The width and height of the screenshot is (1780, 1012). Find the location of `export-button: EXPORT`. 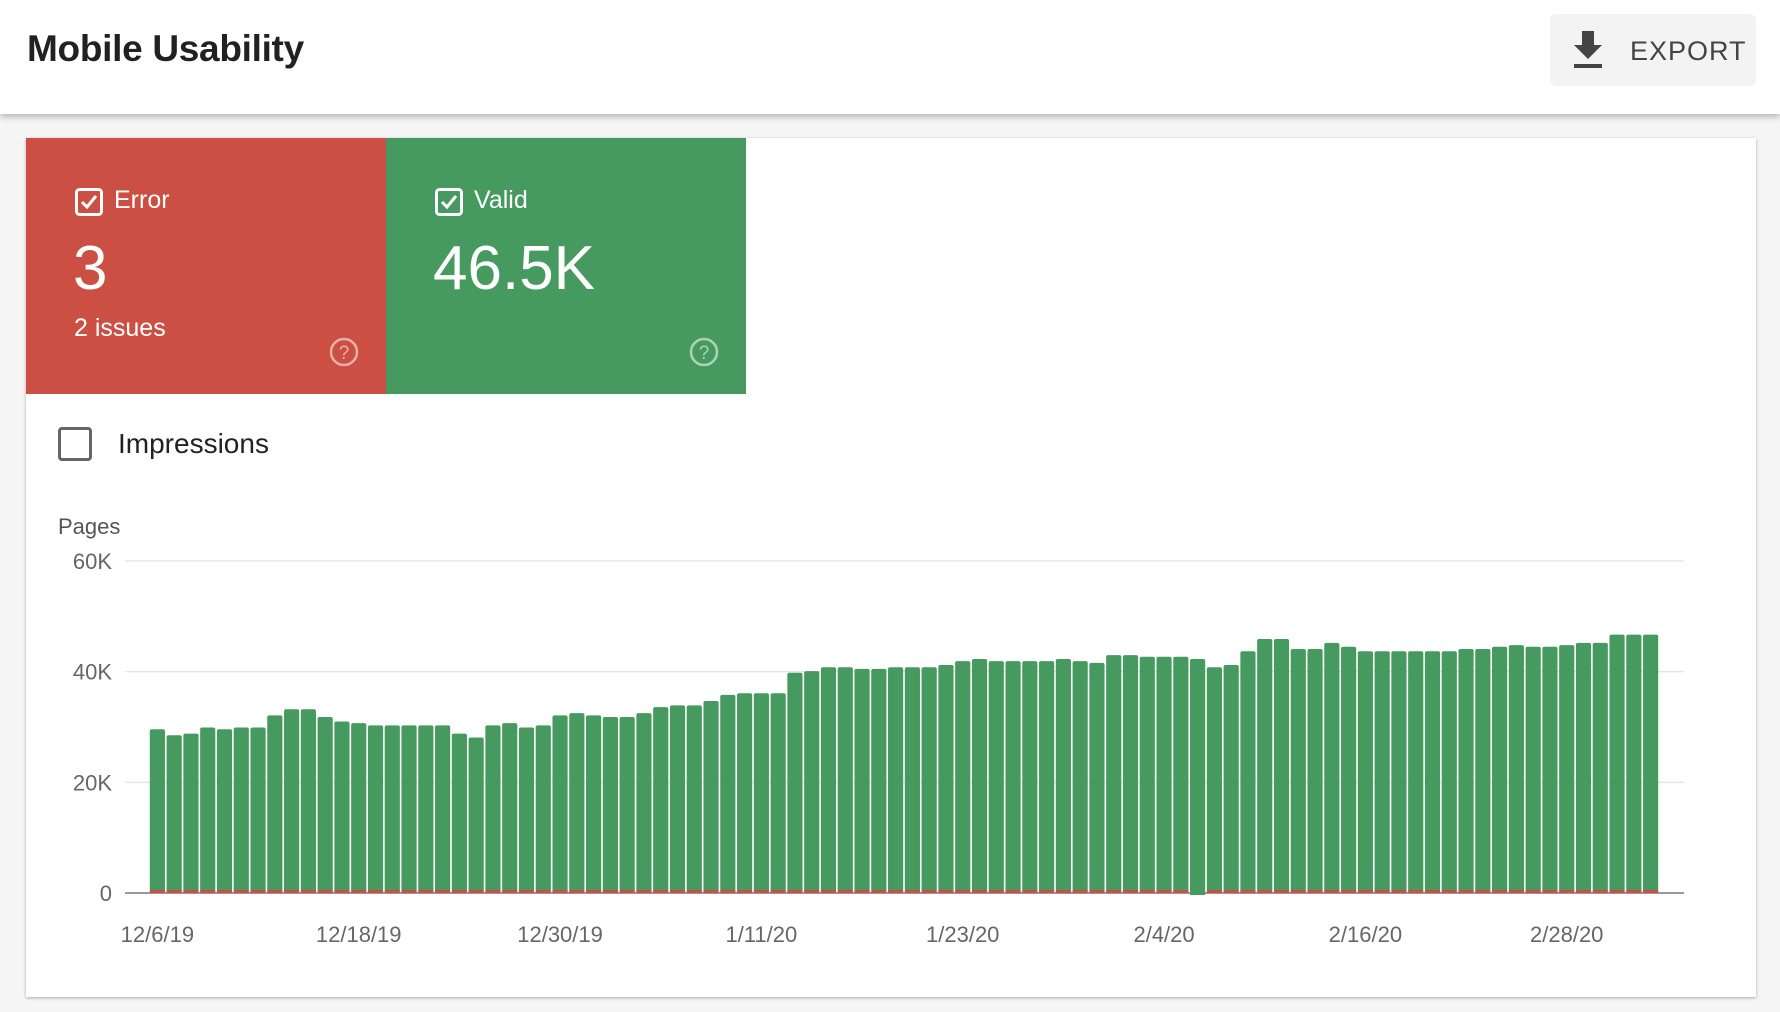

export-button: EXPORT is located at coordinates (1653, 50).